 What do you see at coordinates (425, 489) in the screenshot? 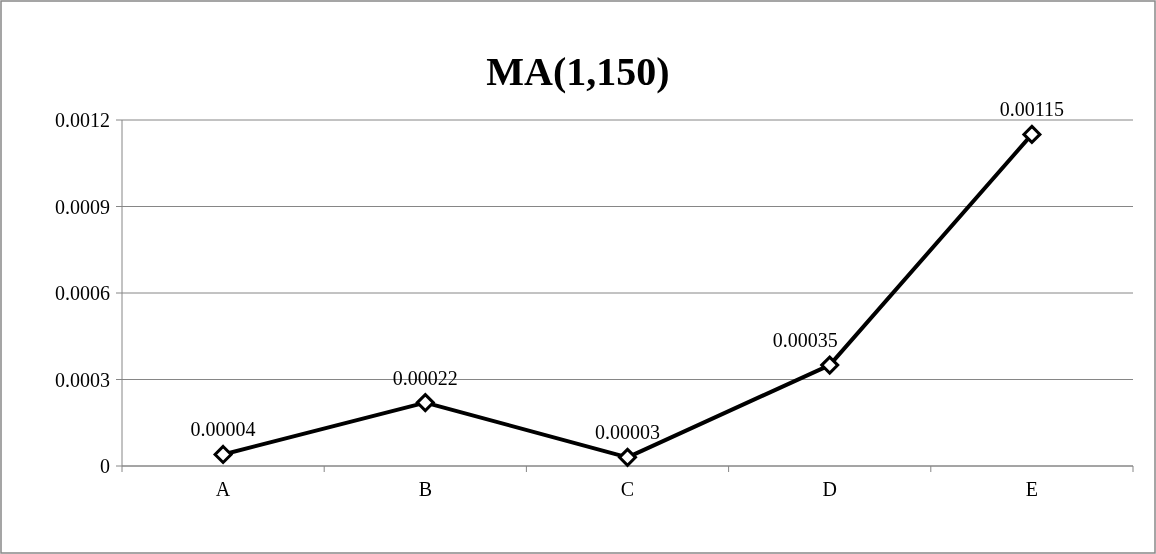
I see `x-tick-label: B` at bounding box center [425, 489].